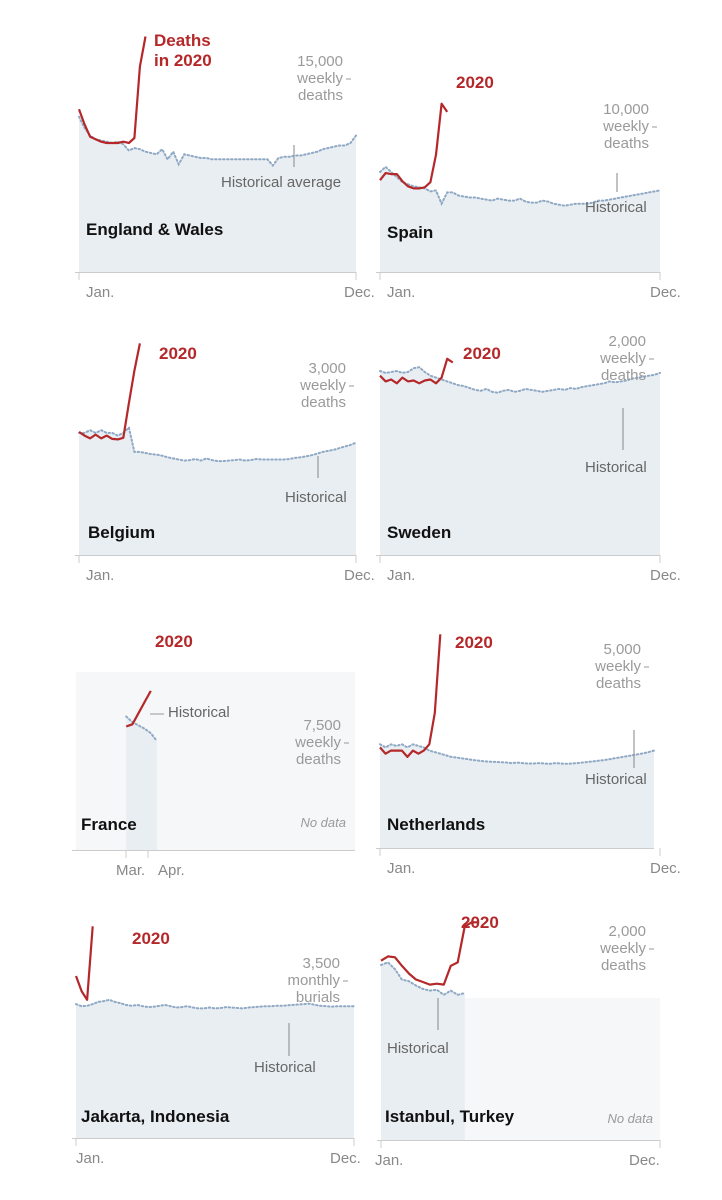 This screenshot has height=1200, width=722. What do you see at coordinates (410, 232) in the screenshot?
I see `panel-title: Spain` at bounding box center [410, 232].